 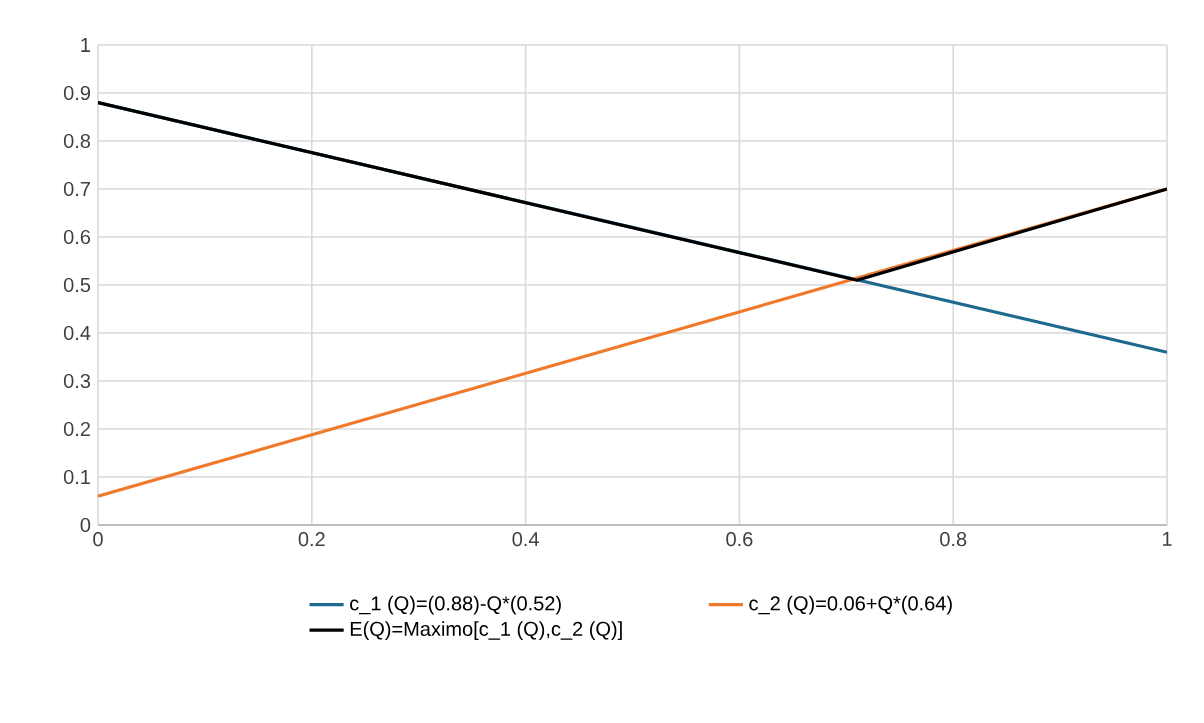 I want to click on y-tick-label: 0.5, so click(x=77, y=285).